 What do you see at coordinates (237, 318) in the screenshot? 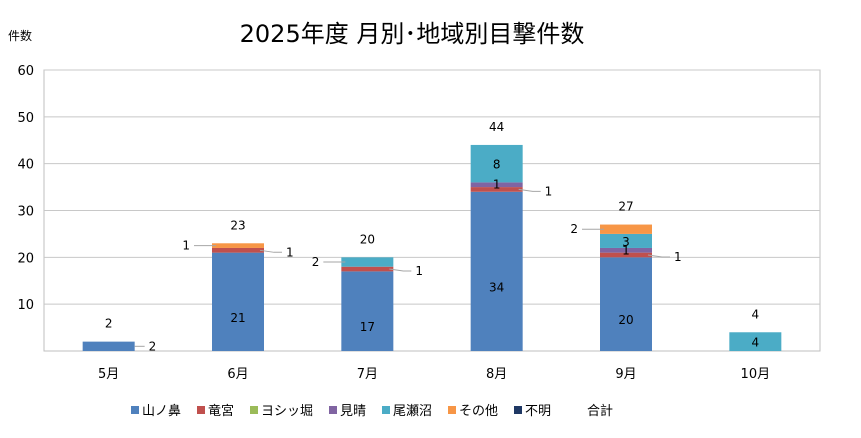
I see `data-label-0-1: 21` at bounding box center [237, 318].